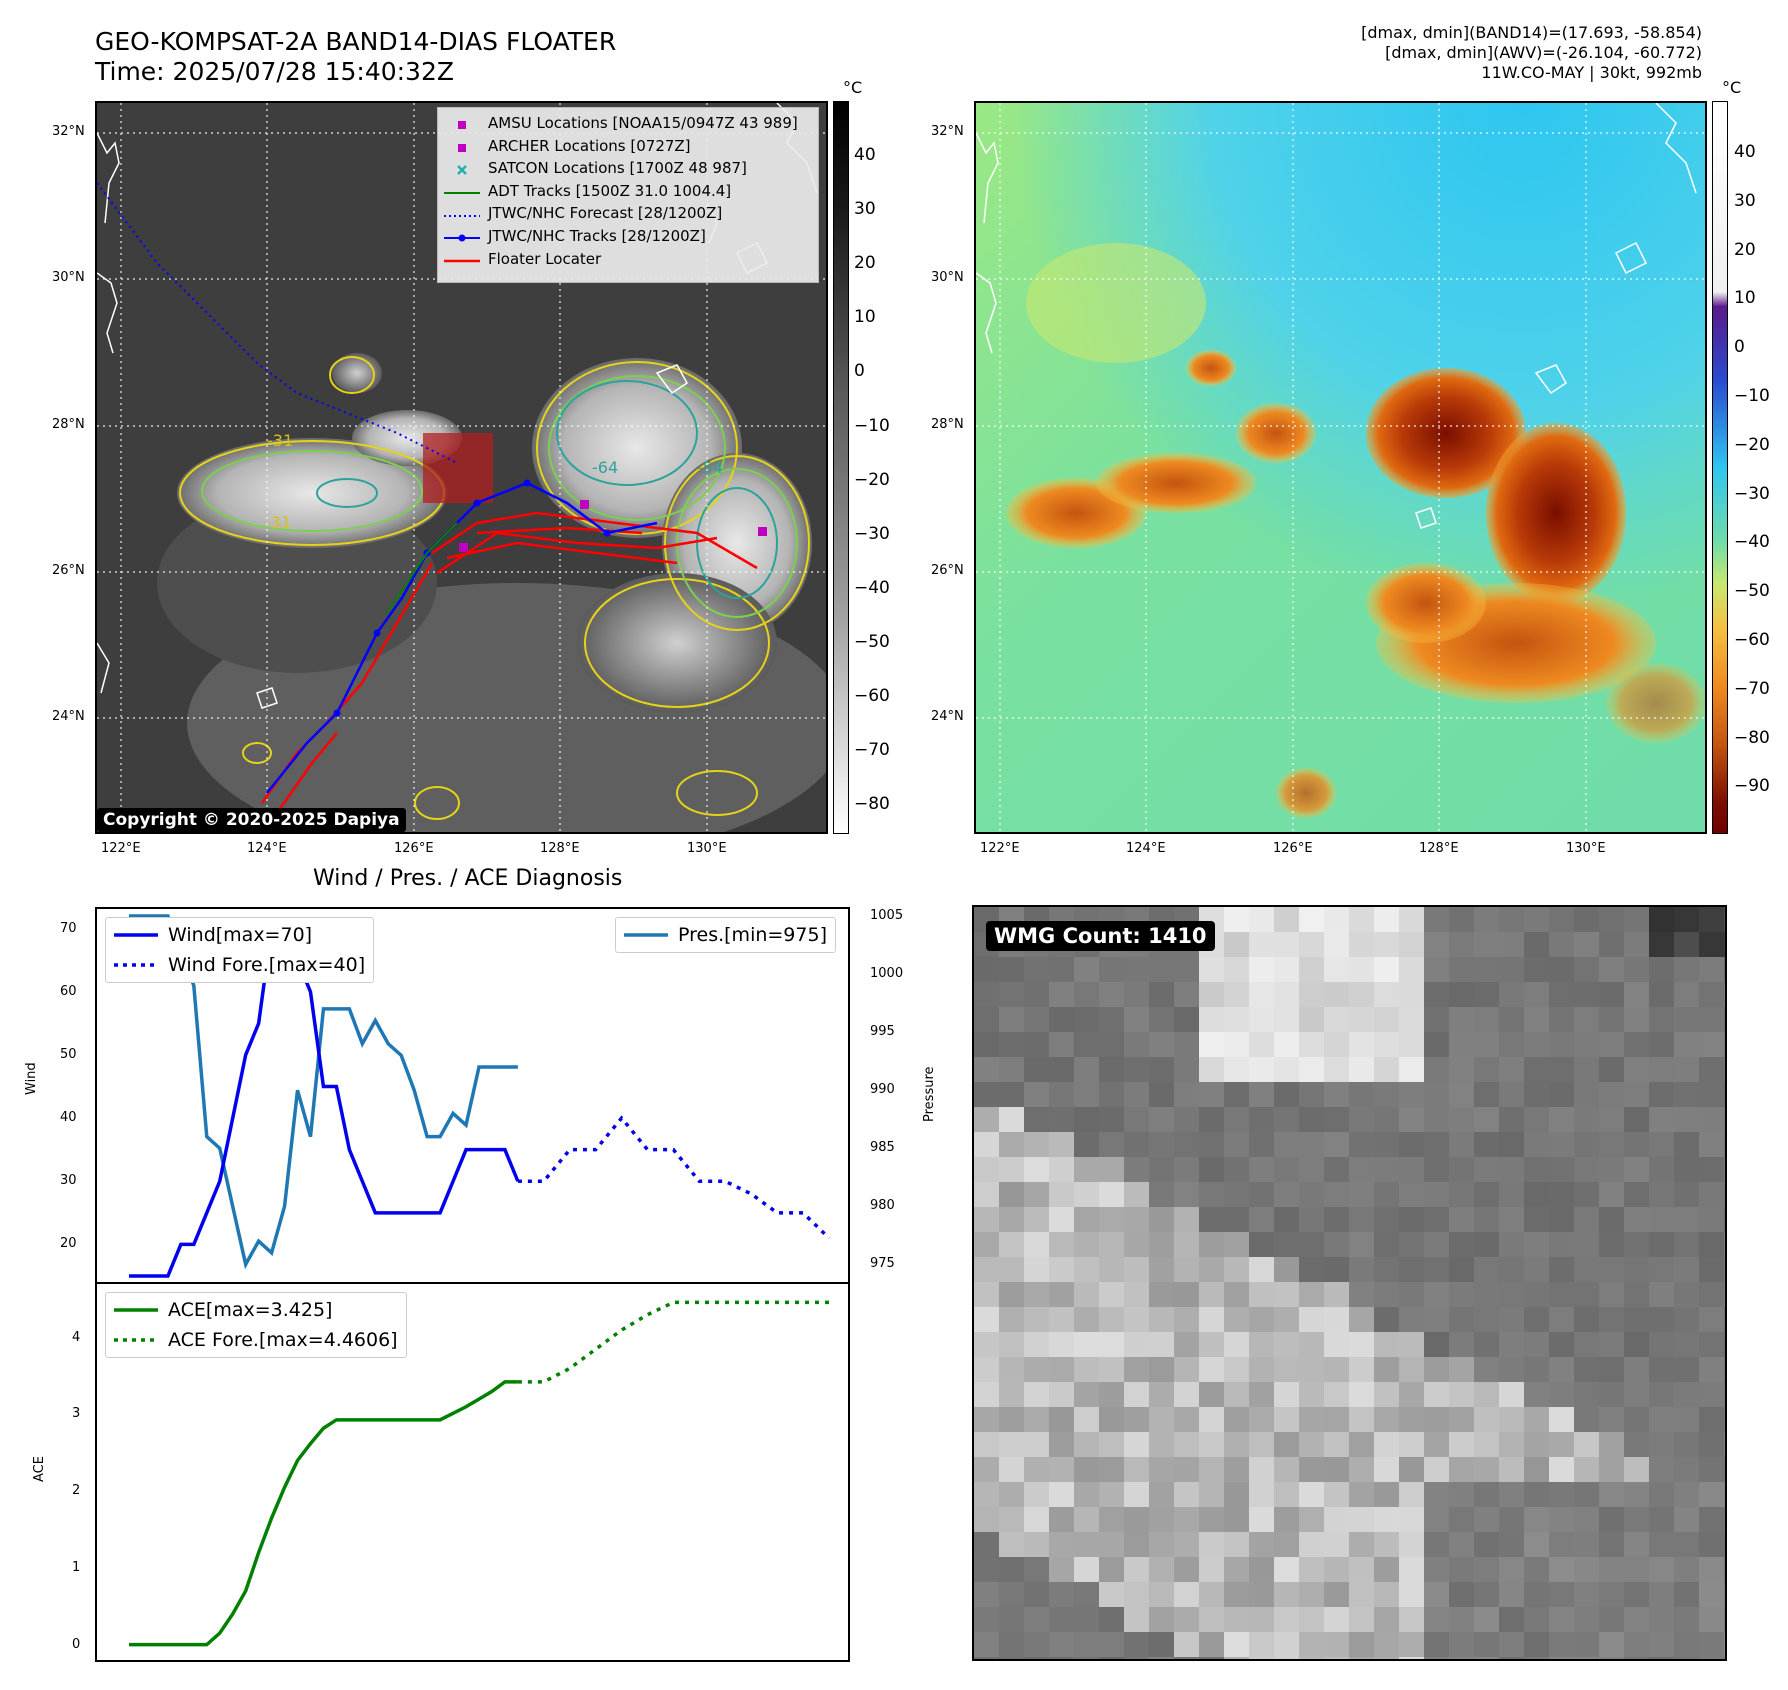 The width and height of the screenshot is (1788, 1690). Describe the element at coordinates (39, 1469) in the screenshot. I see `ace-axis-label: ACE` at that location.